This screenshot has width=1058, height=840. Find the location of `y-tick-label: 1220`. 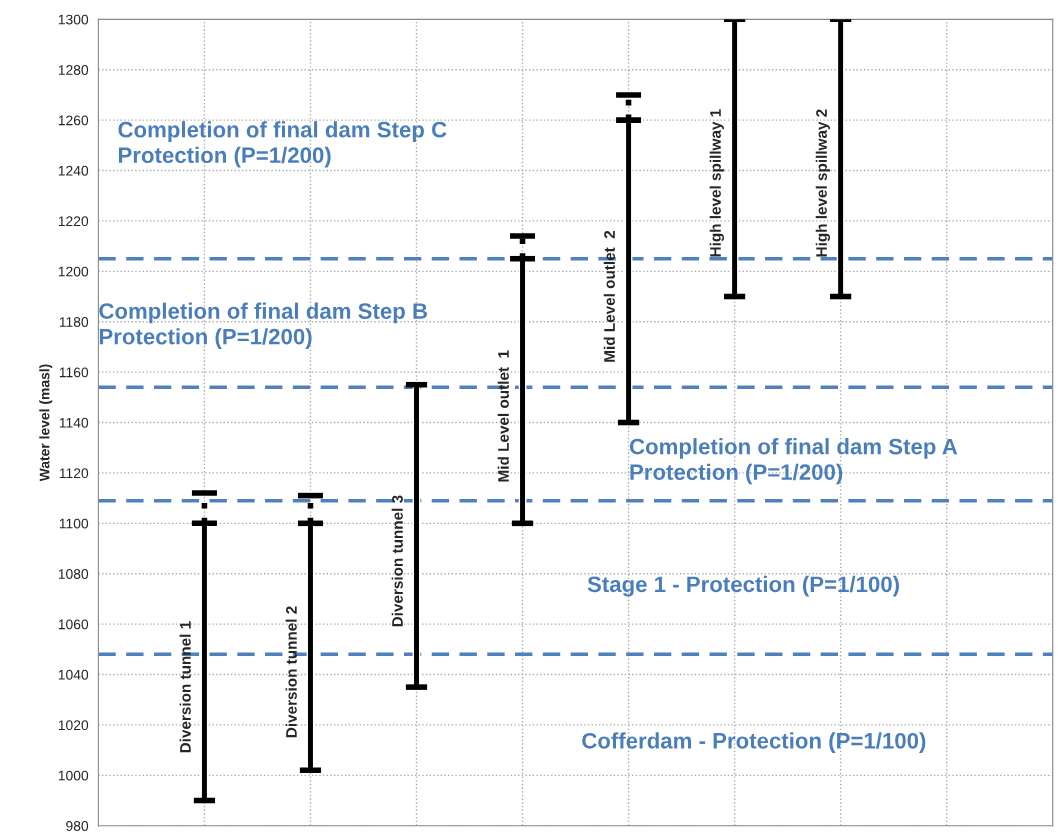

y-tick-label: 1220 is located at coordinates (73, 221).